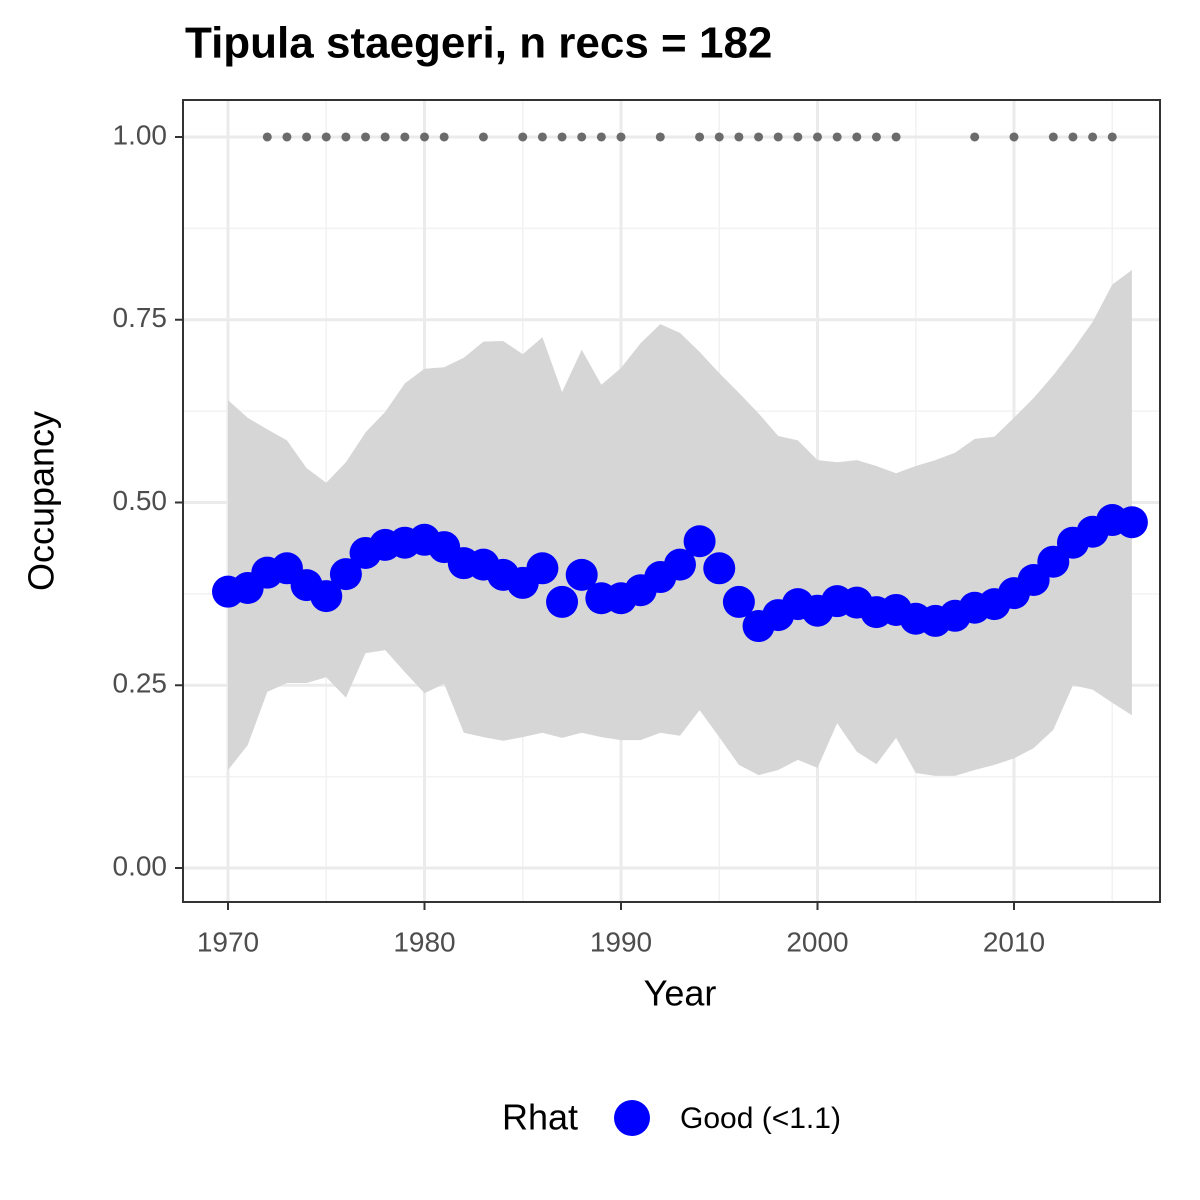 The width and height of the screenshot is (1200, 1200). What do you see at coordinates (140, 865) in the screenshot?
I see `y-tick-label: 0.00` at bounding box center [140, 865].